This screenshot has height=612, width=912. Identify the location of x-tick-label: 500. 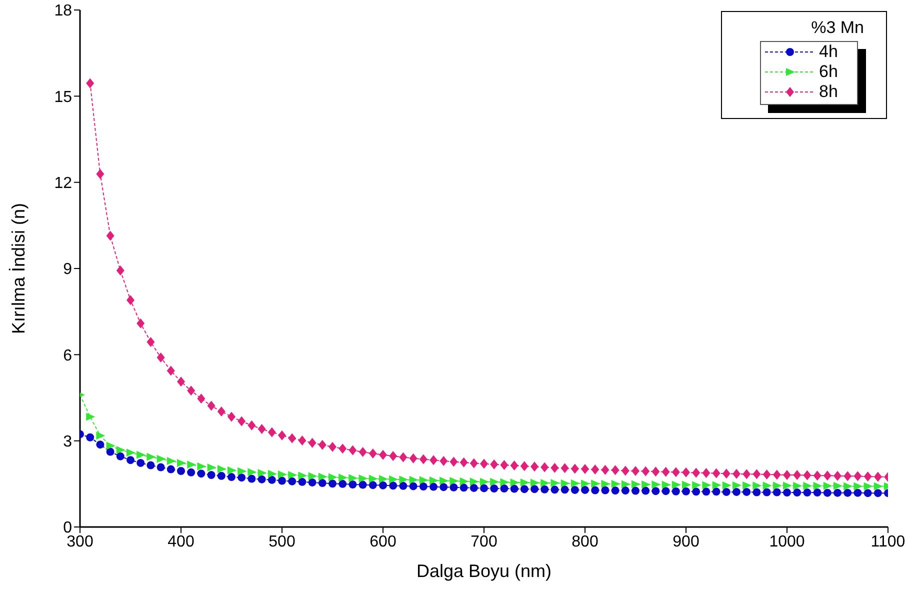
(282, 541).